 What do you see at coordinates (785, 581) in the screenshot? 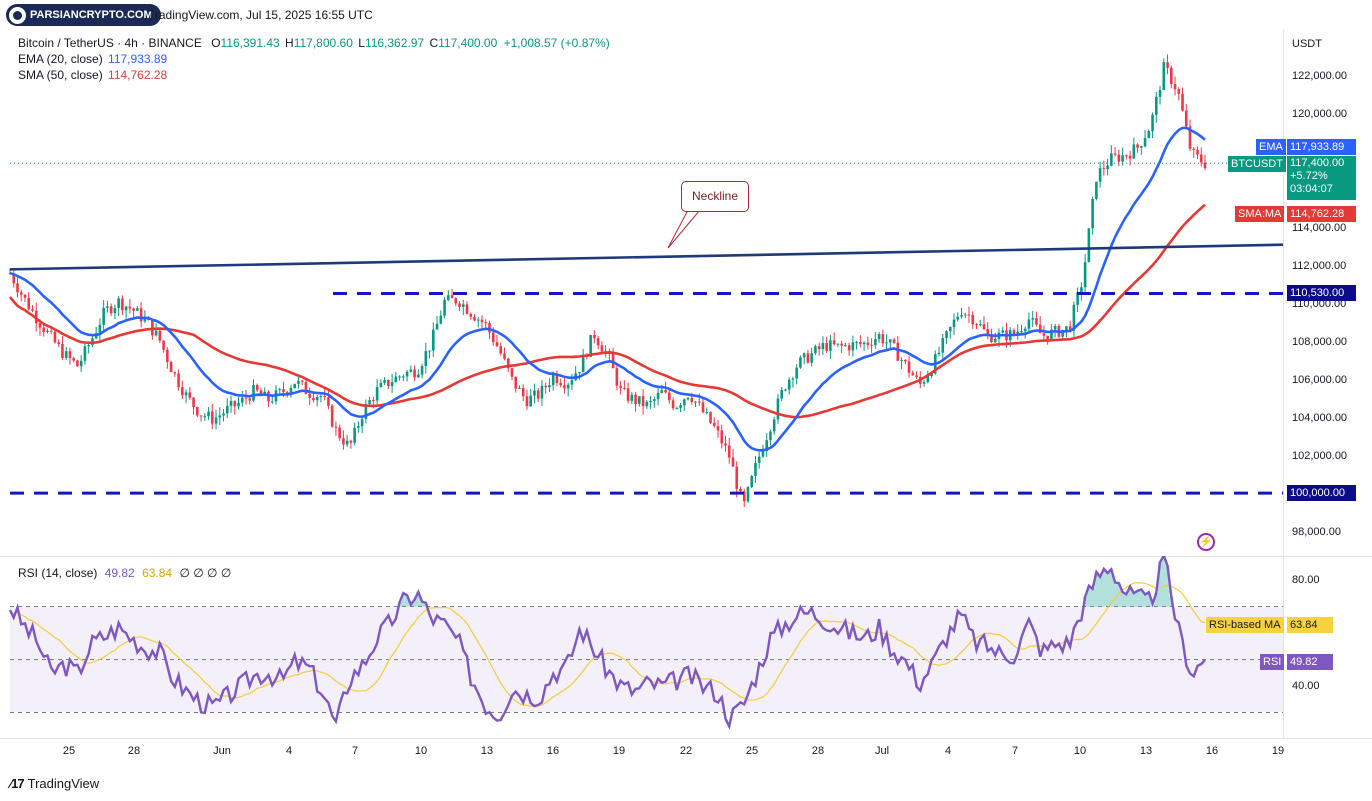
I see `rsi-overbought-fill` at bounding box center [785, 581].